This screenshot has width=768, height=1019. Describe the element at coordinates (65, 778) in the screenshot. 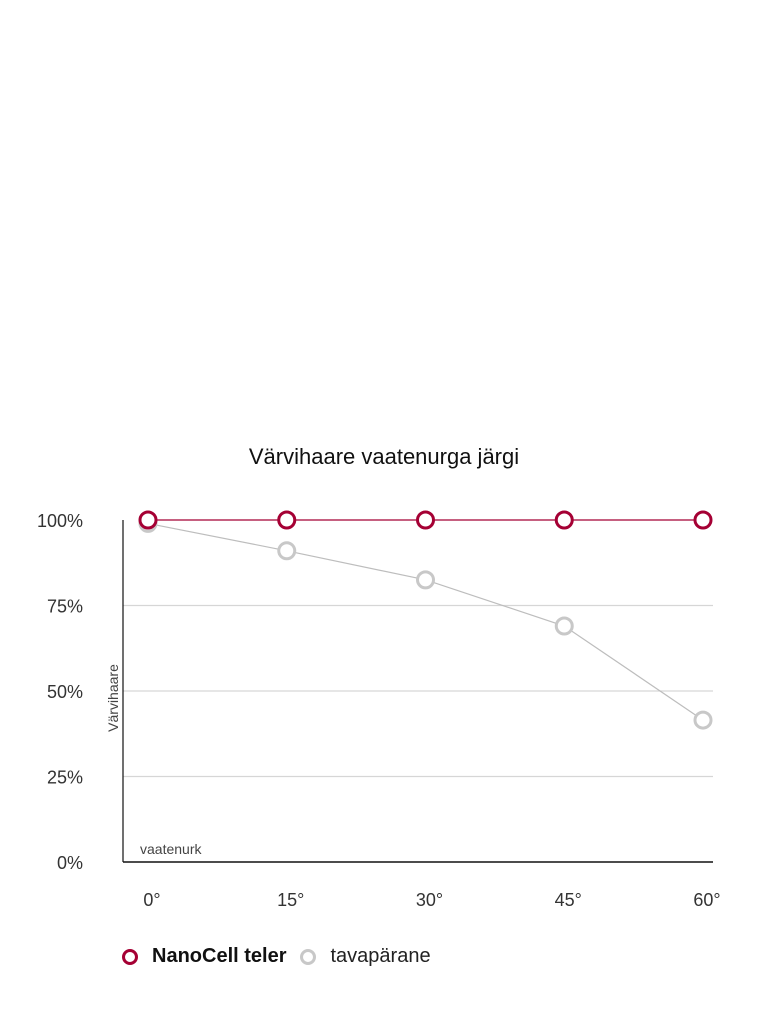

I see `y-tick-label: 25%` at that location.